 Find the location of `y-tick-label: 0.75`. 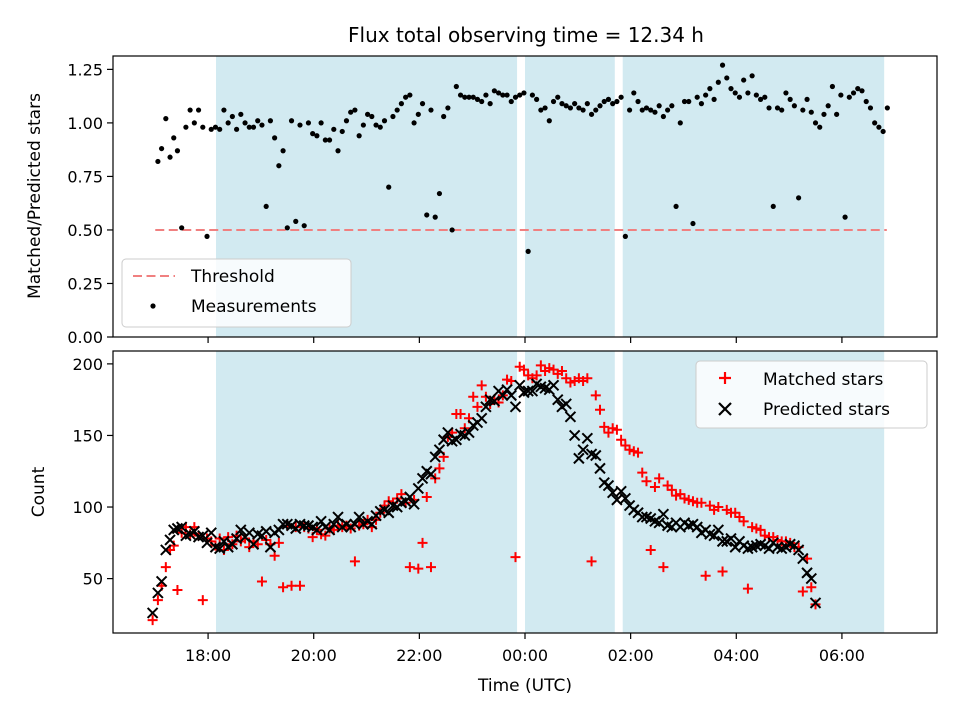

y-tick-label: 0.75 is located at coordinates (85, 176).